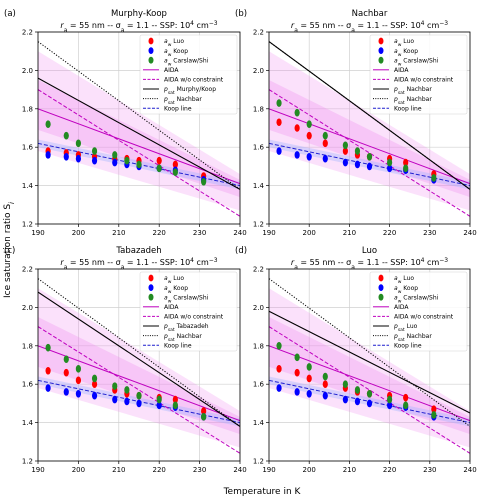 Image resolution: width=500 pixels, height=500 pixels. I want to click on y-axis-label: Ice saturation ratio Si, so click(9, 250).